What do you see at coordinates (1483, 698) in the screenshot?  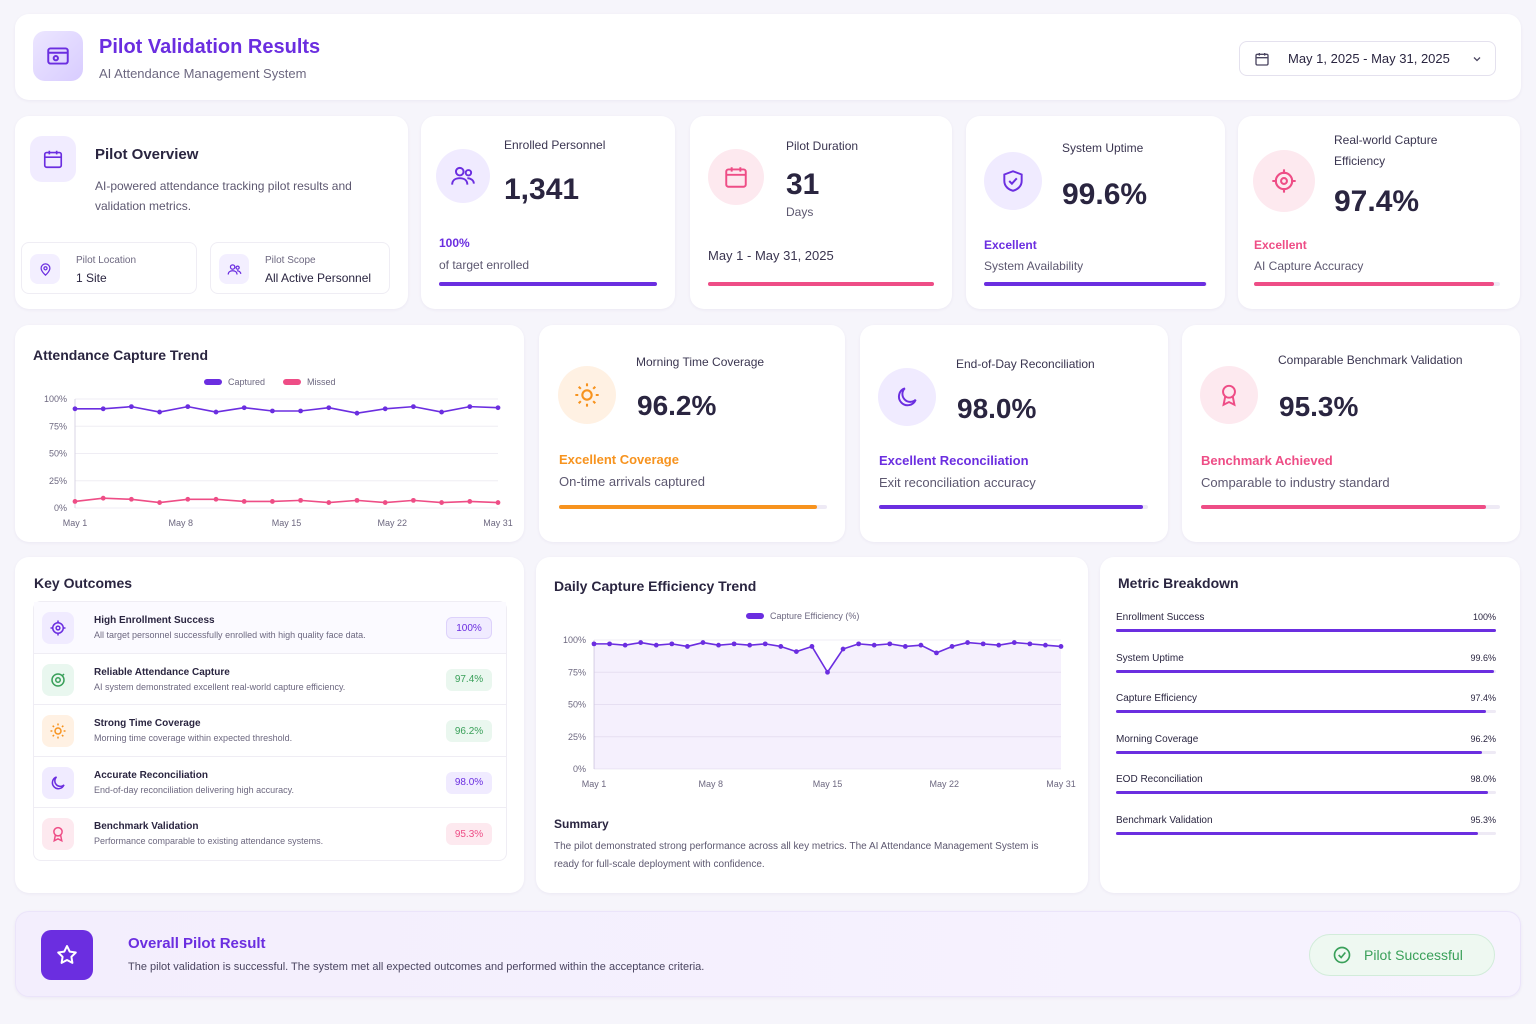 I see `metric-value: 97.4%` at bounding box center [1483, 698].